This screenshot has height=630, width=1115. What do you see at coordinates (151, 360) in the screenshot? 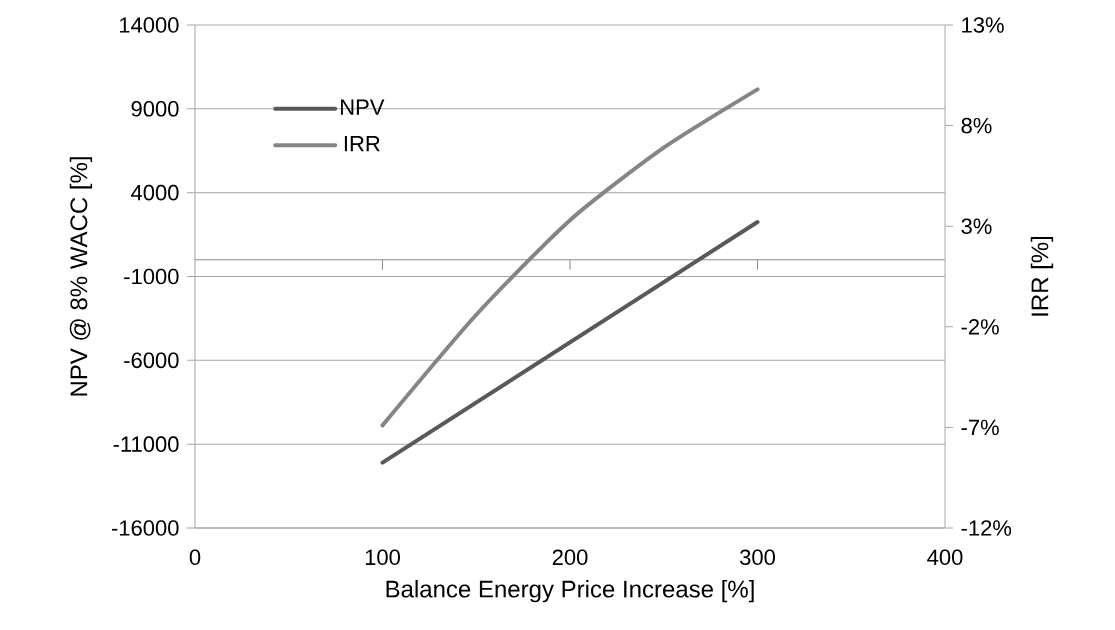
I see `y-tick-label: -6000` at bounding box center [151, 360].